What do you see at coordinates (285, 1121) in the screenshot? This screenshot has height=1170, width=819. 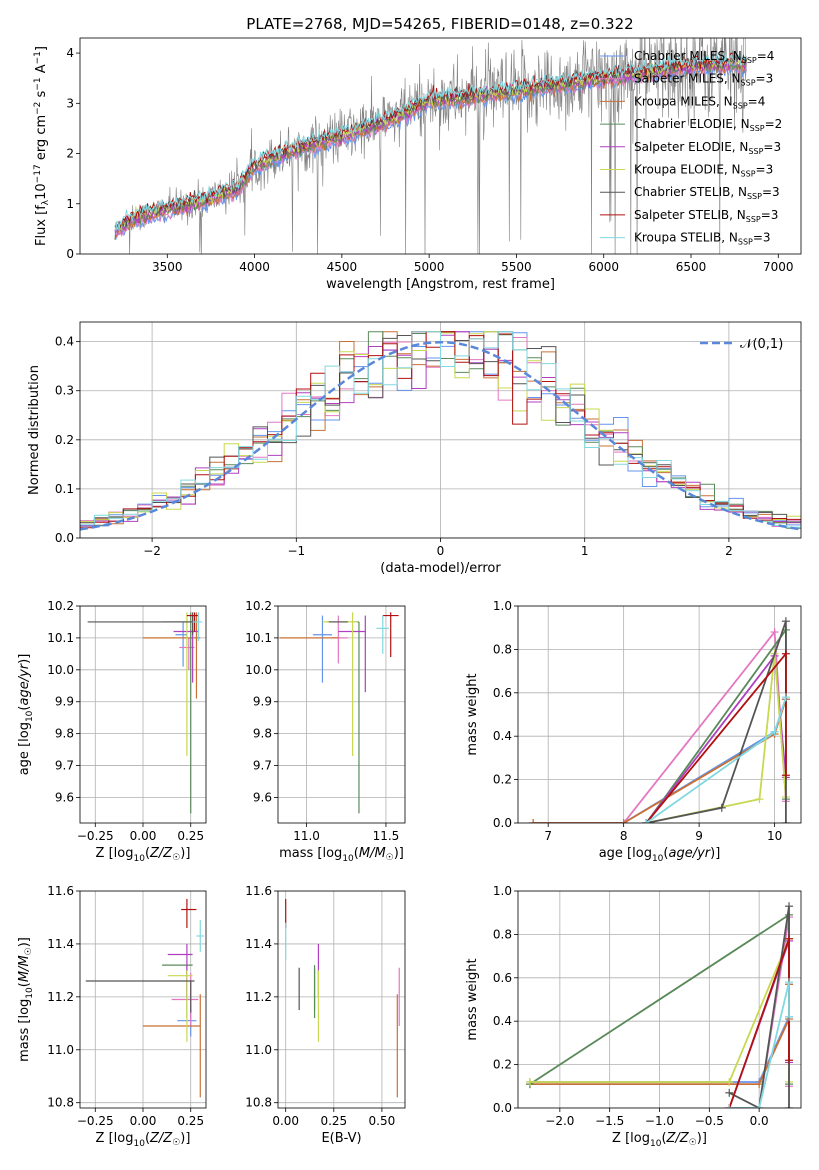 I see `mass_vs_ebv-xtick-label: 0.00` at bounding box center [285, 1121].